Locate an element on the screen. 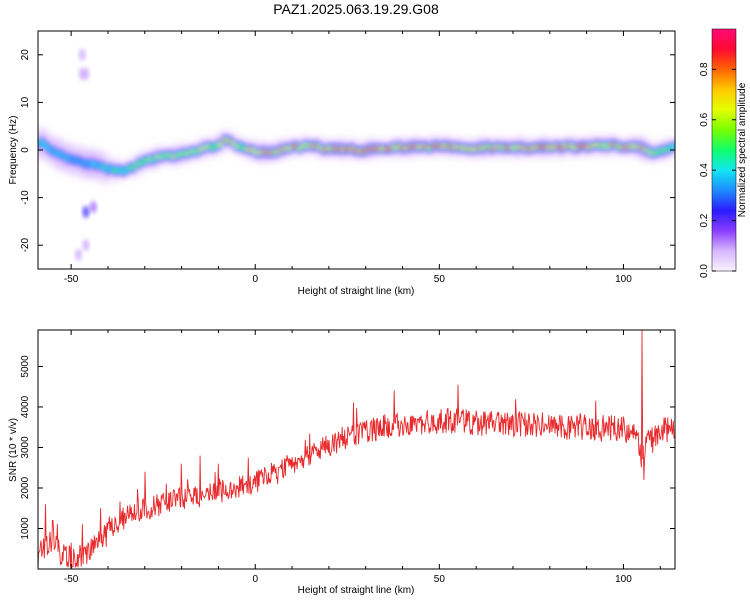 The image size is (750, 600). snr-y-tick-label: 5000 is located at coordinates (25, 366).